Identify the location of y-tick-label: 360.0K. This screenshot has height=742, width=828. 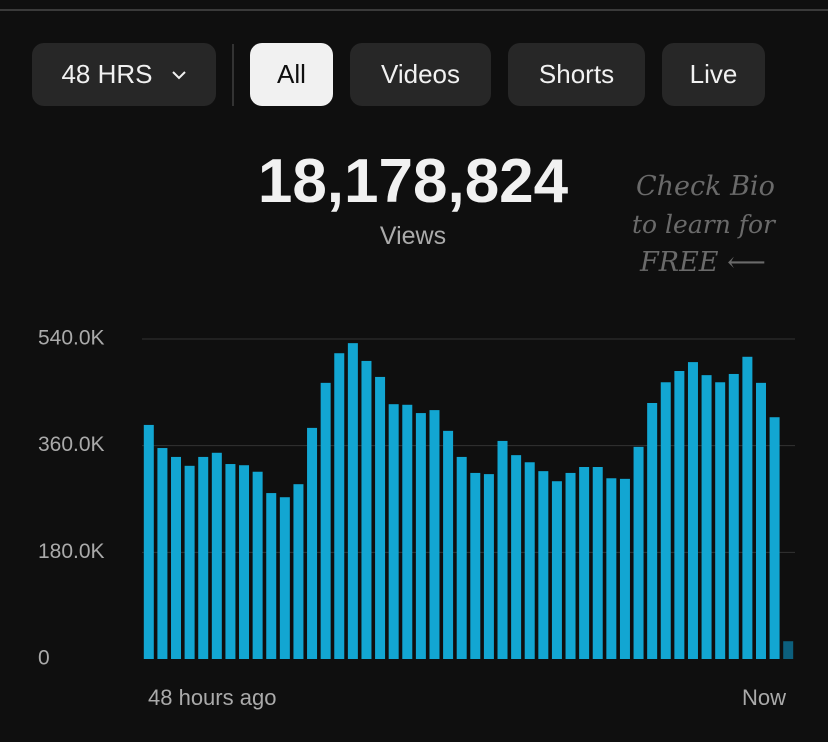
(71, 444).